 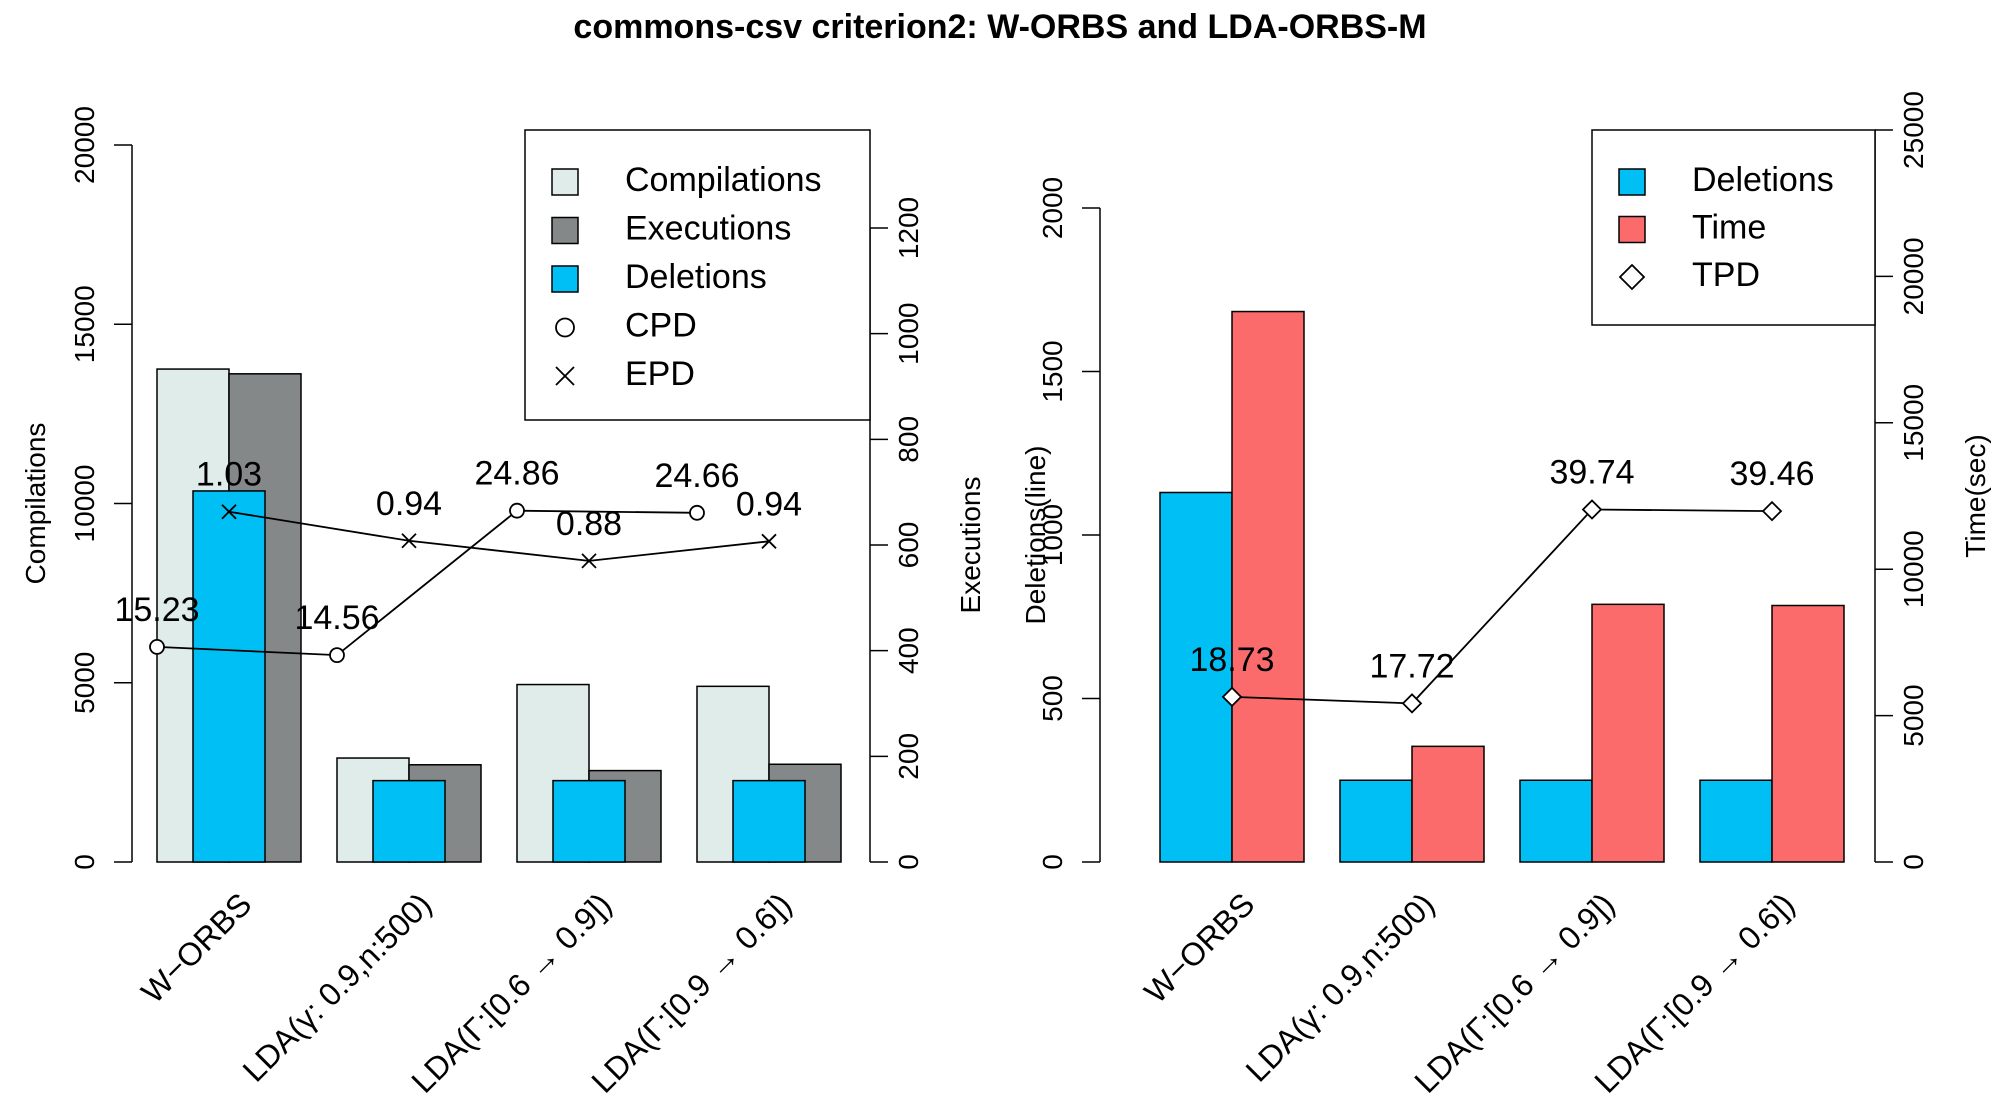 I want to click on right-tick-label-4: 800, so click(x=908, y=439).